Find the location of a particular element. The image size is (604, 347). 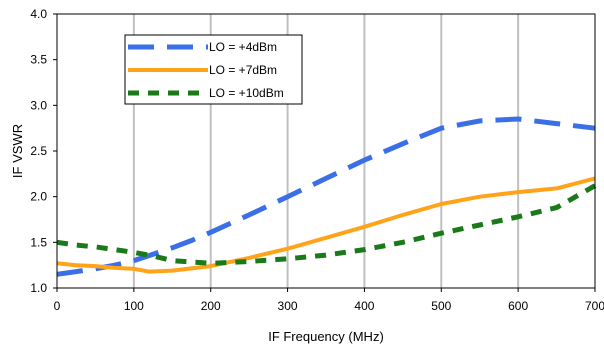

y-tick-label: 1.0 is located at coordinates (38, 288).